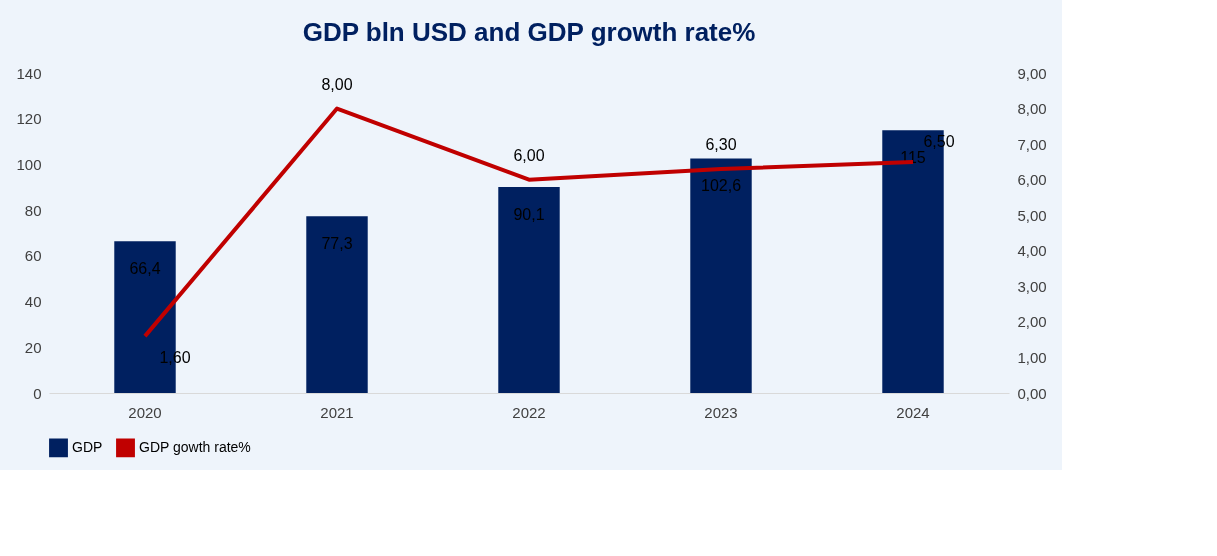 Image resolution: width=1217 pixels, height=556 pixels. What do you see at coordinates (33, 256) in the screenshot?
I see `y-tick-label: 60` at bounding box center [33, 256].